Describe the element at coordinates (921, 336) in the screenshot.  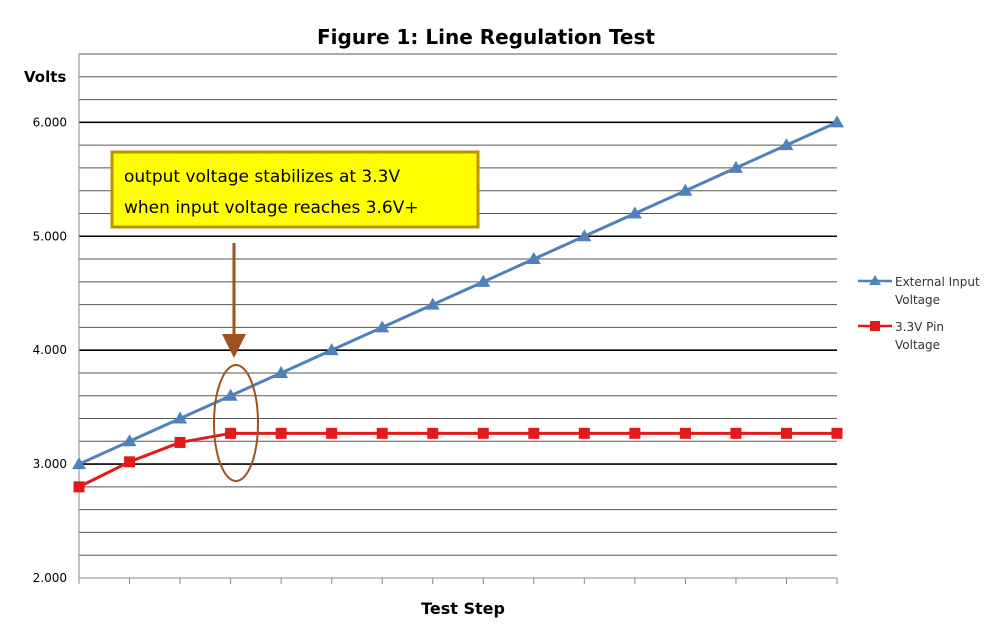
I see `legend-label-pin-voltage: 3.3V Pin Voltage` at that location.